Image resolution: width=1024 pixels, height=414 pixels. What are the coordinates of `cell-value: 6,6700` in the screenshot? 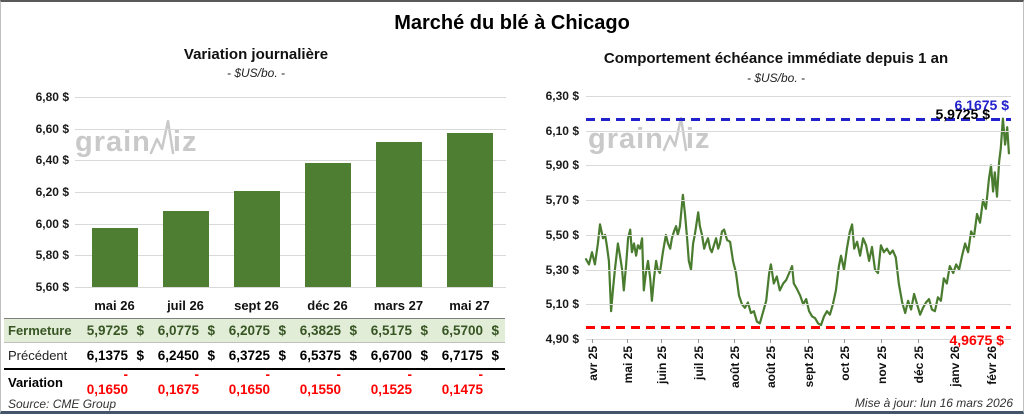 It's located at (391, 355).